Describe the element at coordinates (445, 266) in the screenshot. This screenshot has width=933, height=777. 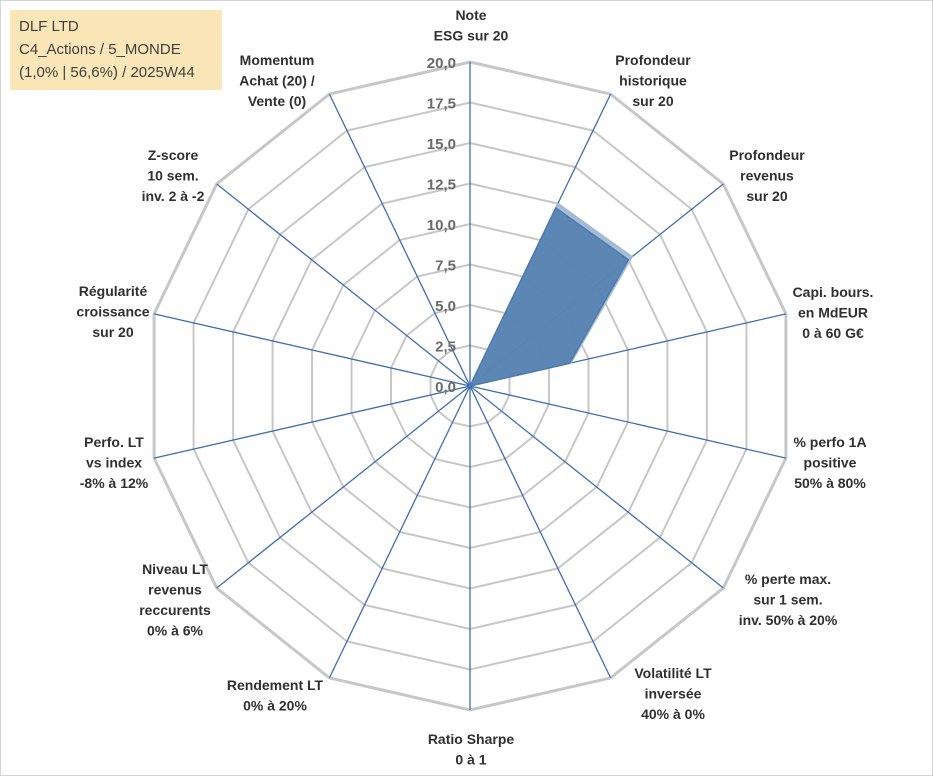
I see `tick-label: 7,5` at that location.